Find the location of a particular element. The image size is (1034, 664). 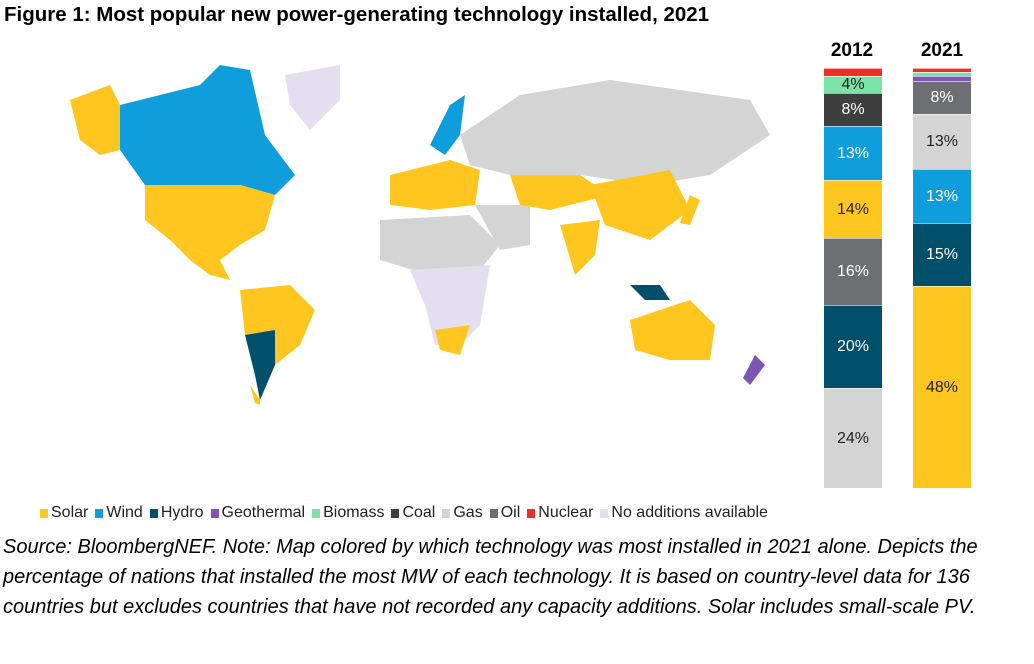

legend-item-no-additions-available: No additions available is located at coordinates (684, 513).